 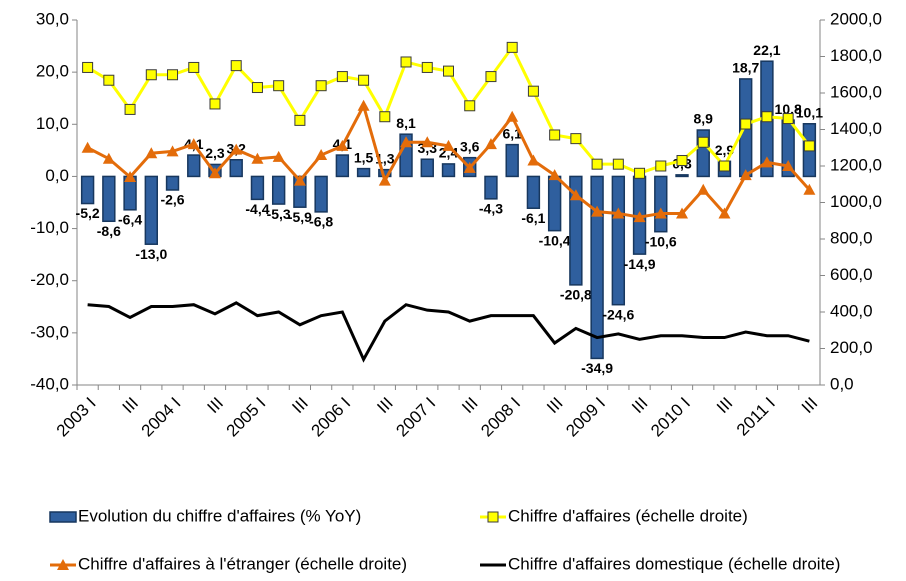 I want to click on data-label: -6,4, so click(x=130, y=220).